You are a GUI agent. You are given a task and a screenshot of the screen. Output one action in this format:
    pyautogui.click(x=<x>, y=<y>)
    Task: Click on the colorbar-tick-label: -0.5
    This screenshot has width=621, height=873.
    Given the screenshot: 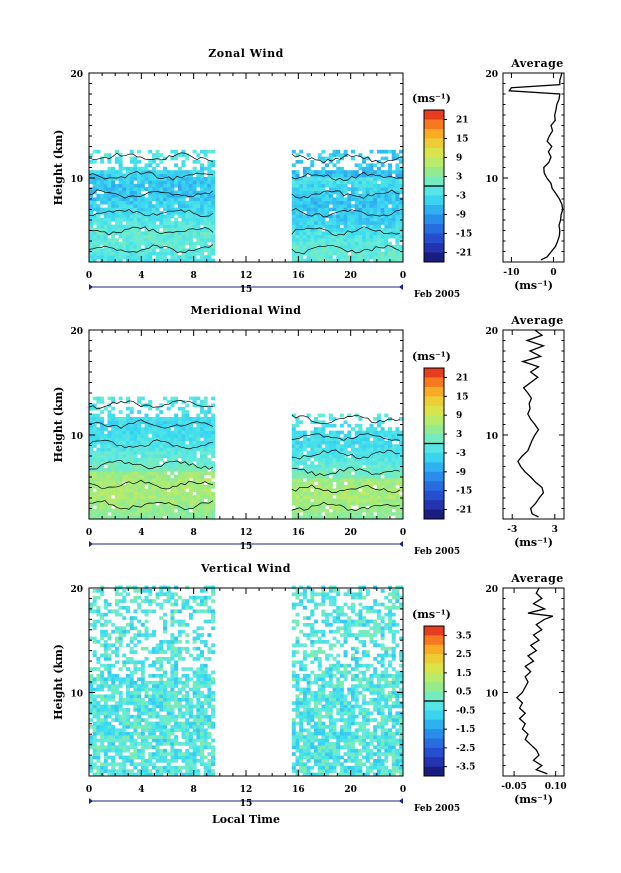 What is the action you would take?
    pyautogui.click(x=465, y=711)
    